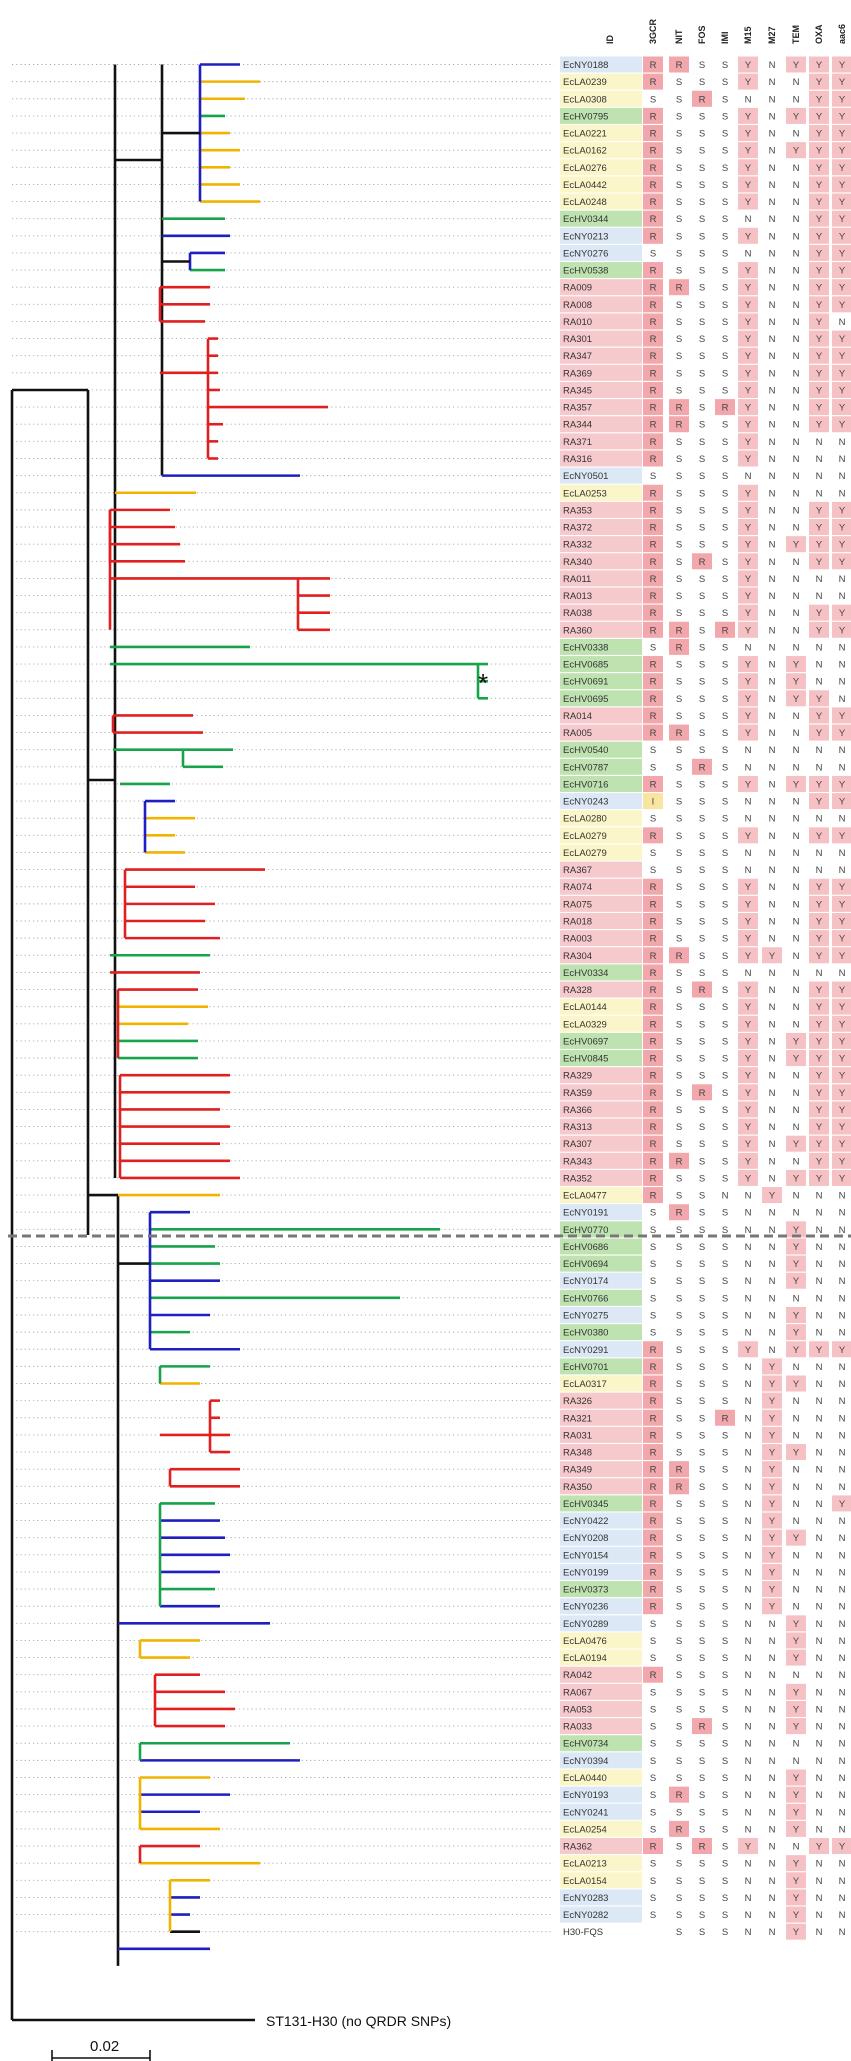 The image size is (851, 2061). Describe the element at coordinates (585, 1555) in the screenshot. I see `isolate-id: EcNY0154` at that location.